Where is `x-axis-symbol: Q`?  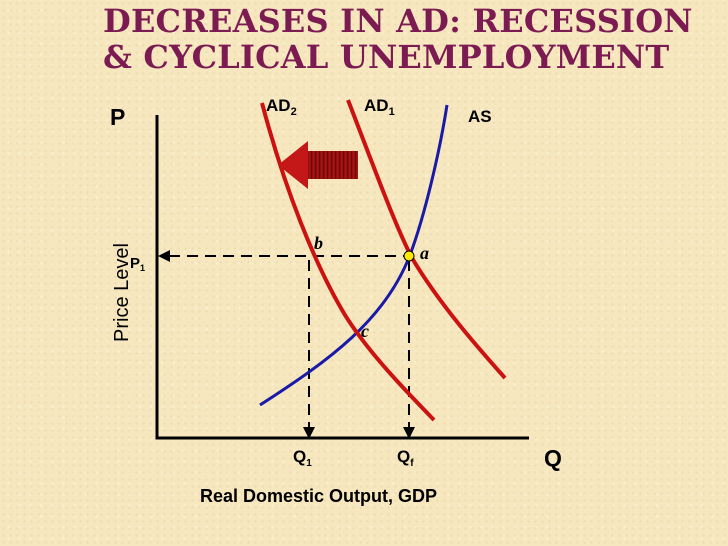 x-axis-symbol: Q is located at coordinates (553, 458).